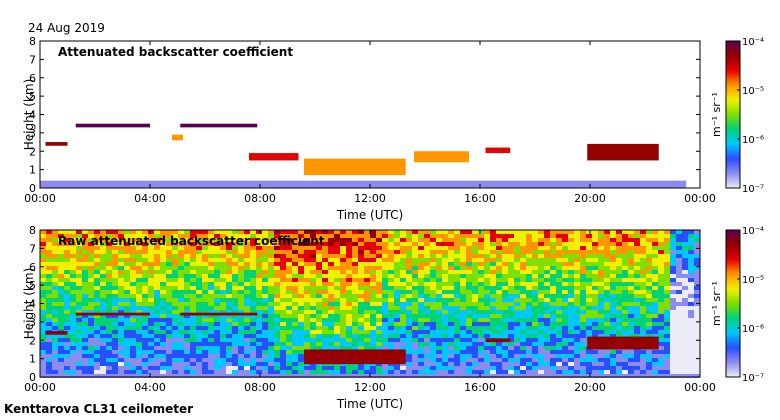 Image resolution: width=780 pixels, height=420 pixels. I want to click on backscatter-feature, so click(56, 144).